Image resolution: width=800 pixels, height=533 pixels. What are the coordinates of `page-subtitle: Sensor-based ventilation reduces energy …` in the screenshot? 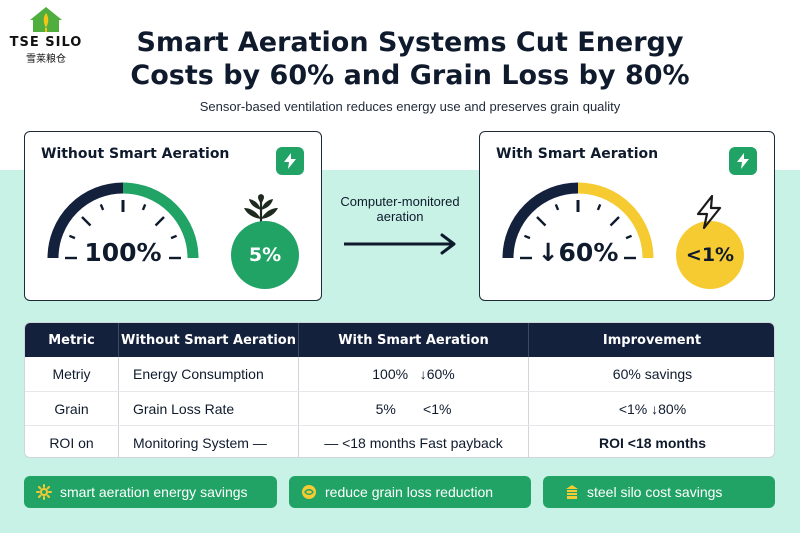 It's located at (410, 106).